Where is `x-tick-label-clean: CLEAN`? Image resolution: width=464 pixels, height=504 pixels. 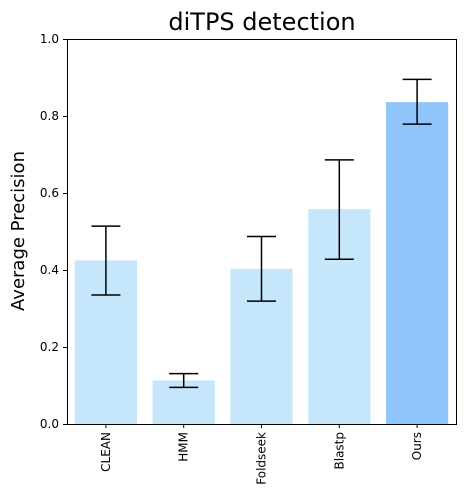
x-tick-label-clean: CLEAN is located at coordinates (106, 452).